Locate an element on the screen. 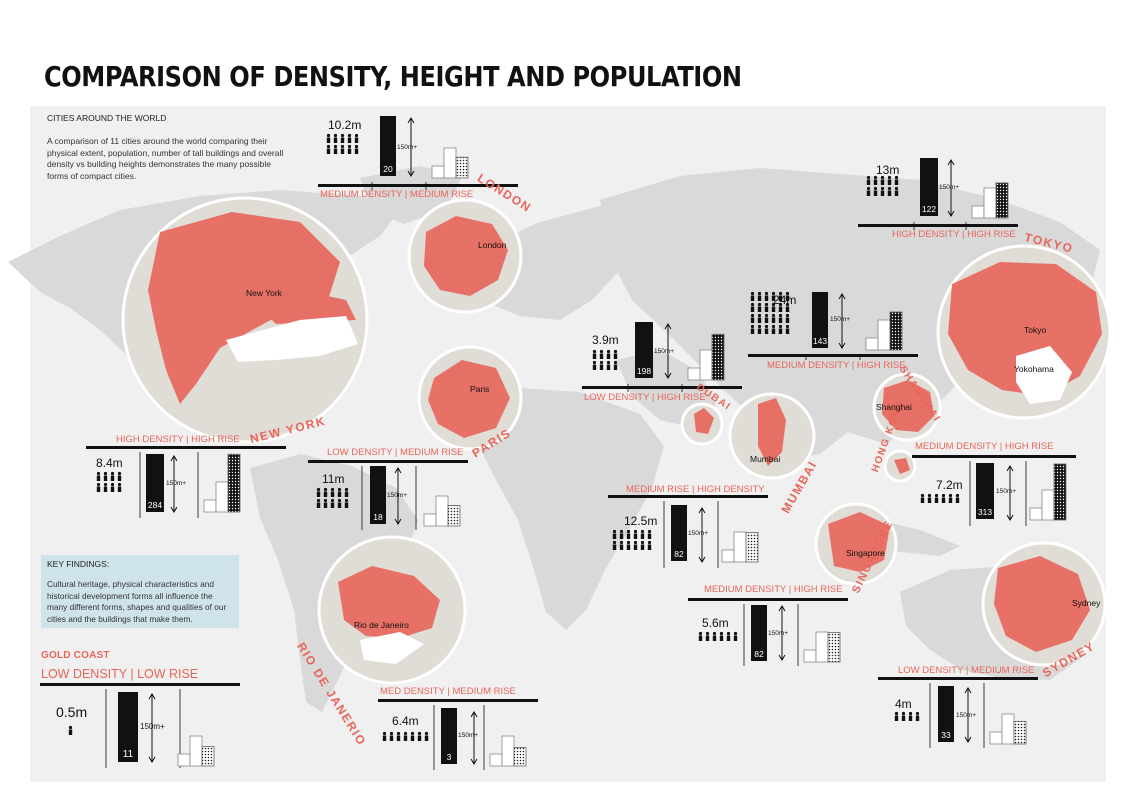 The height and width of the screenshot is (800, 1131). dubai-block-city is located at coordinates (718, 357).